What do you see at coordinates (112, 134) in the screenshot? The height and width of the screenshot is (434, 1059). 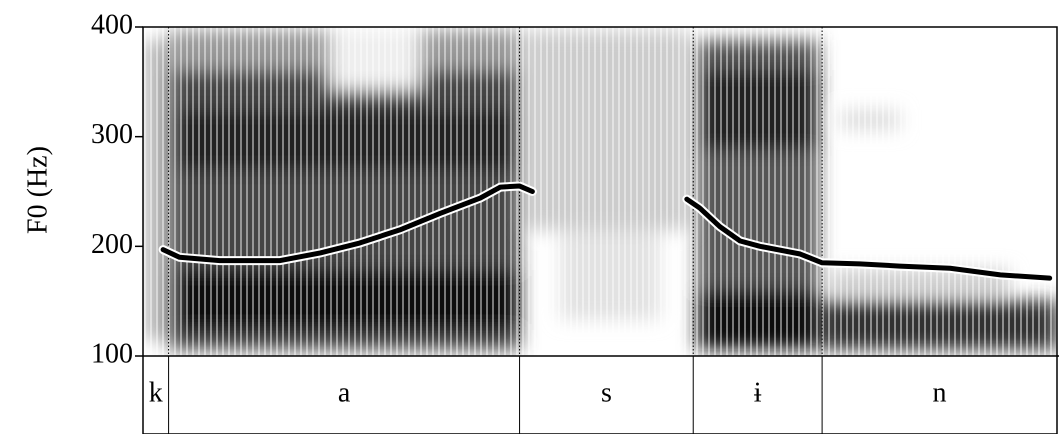 I see `y-tick-label: 300` at bounding box center [112, 134].